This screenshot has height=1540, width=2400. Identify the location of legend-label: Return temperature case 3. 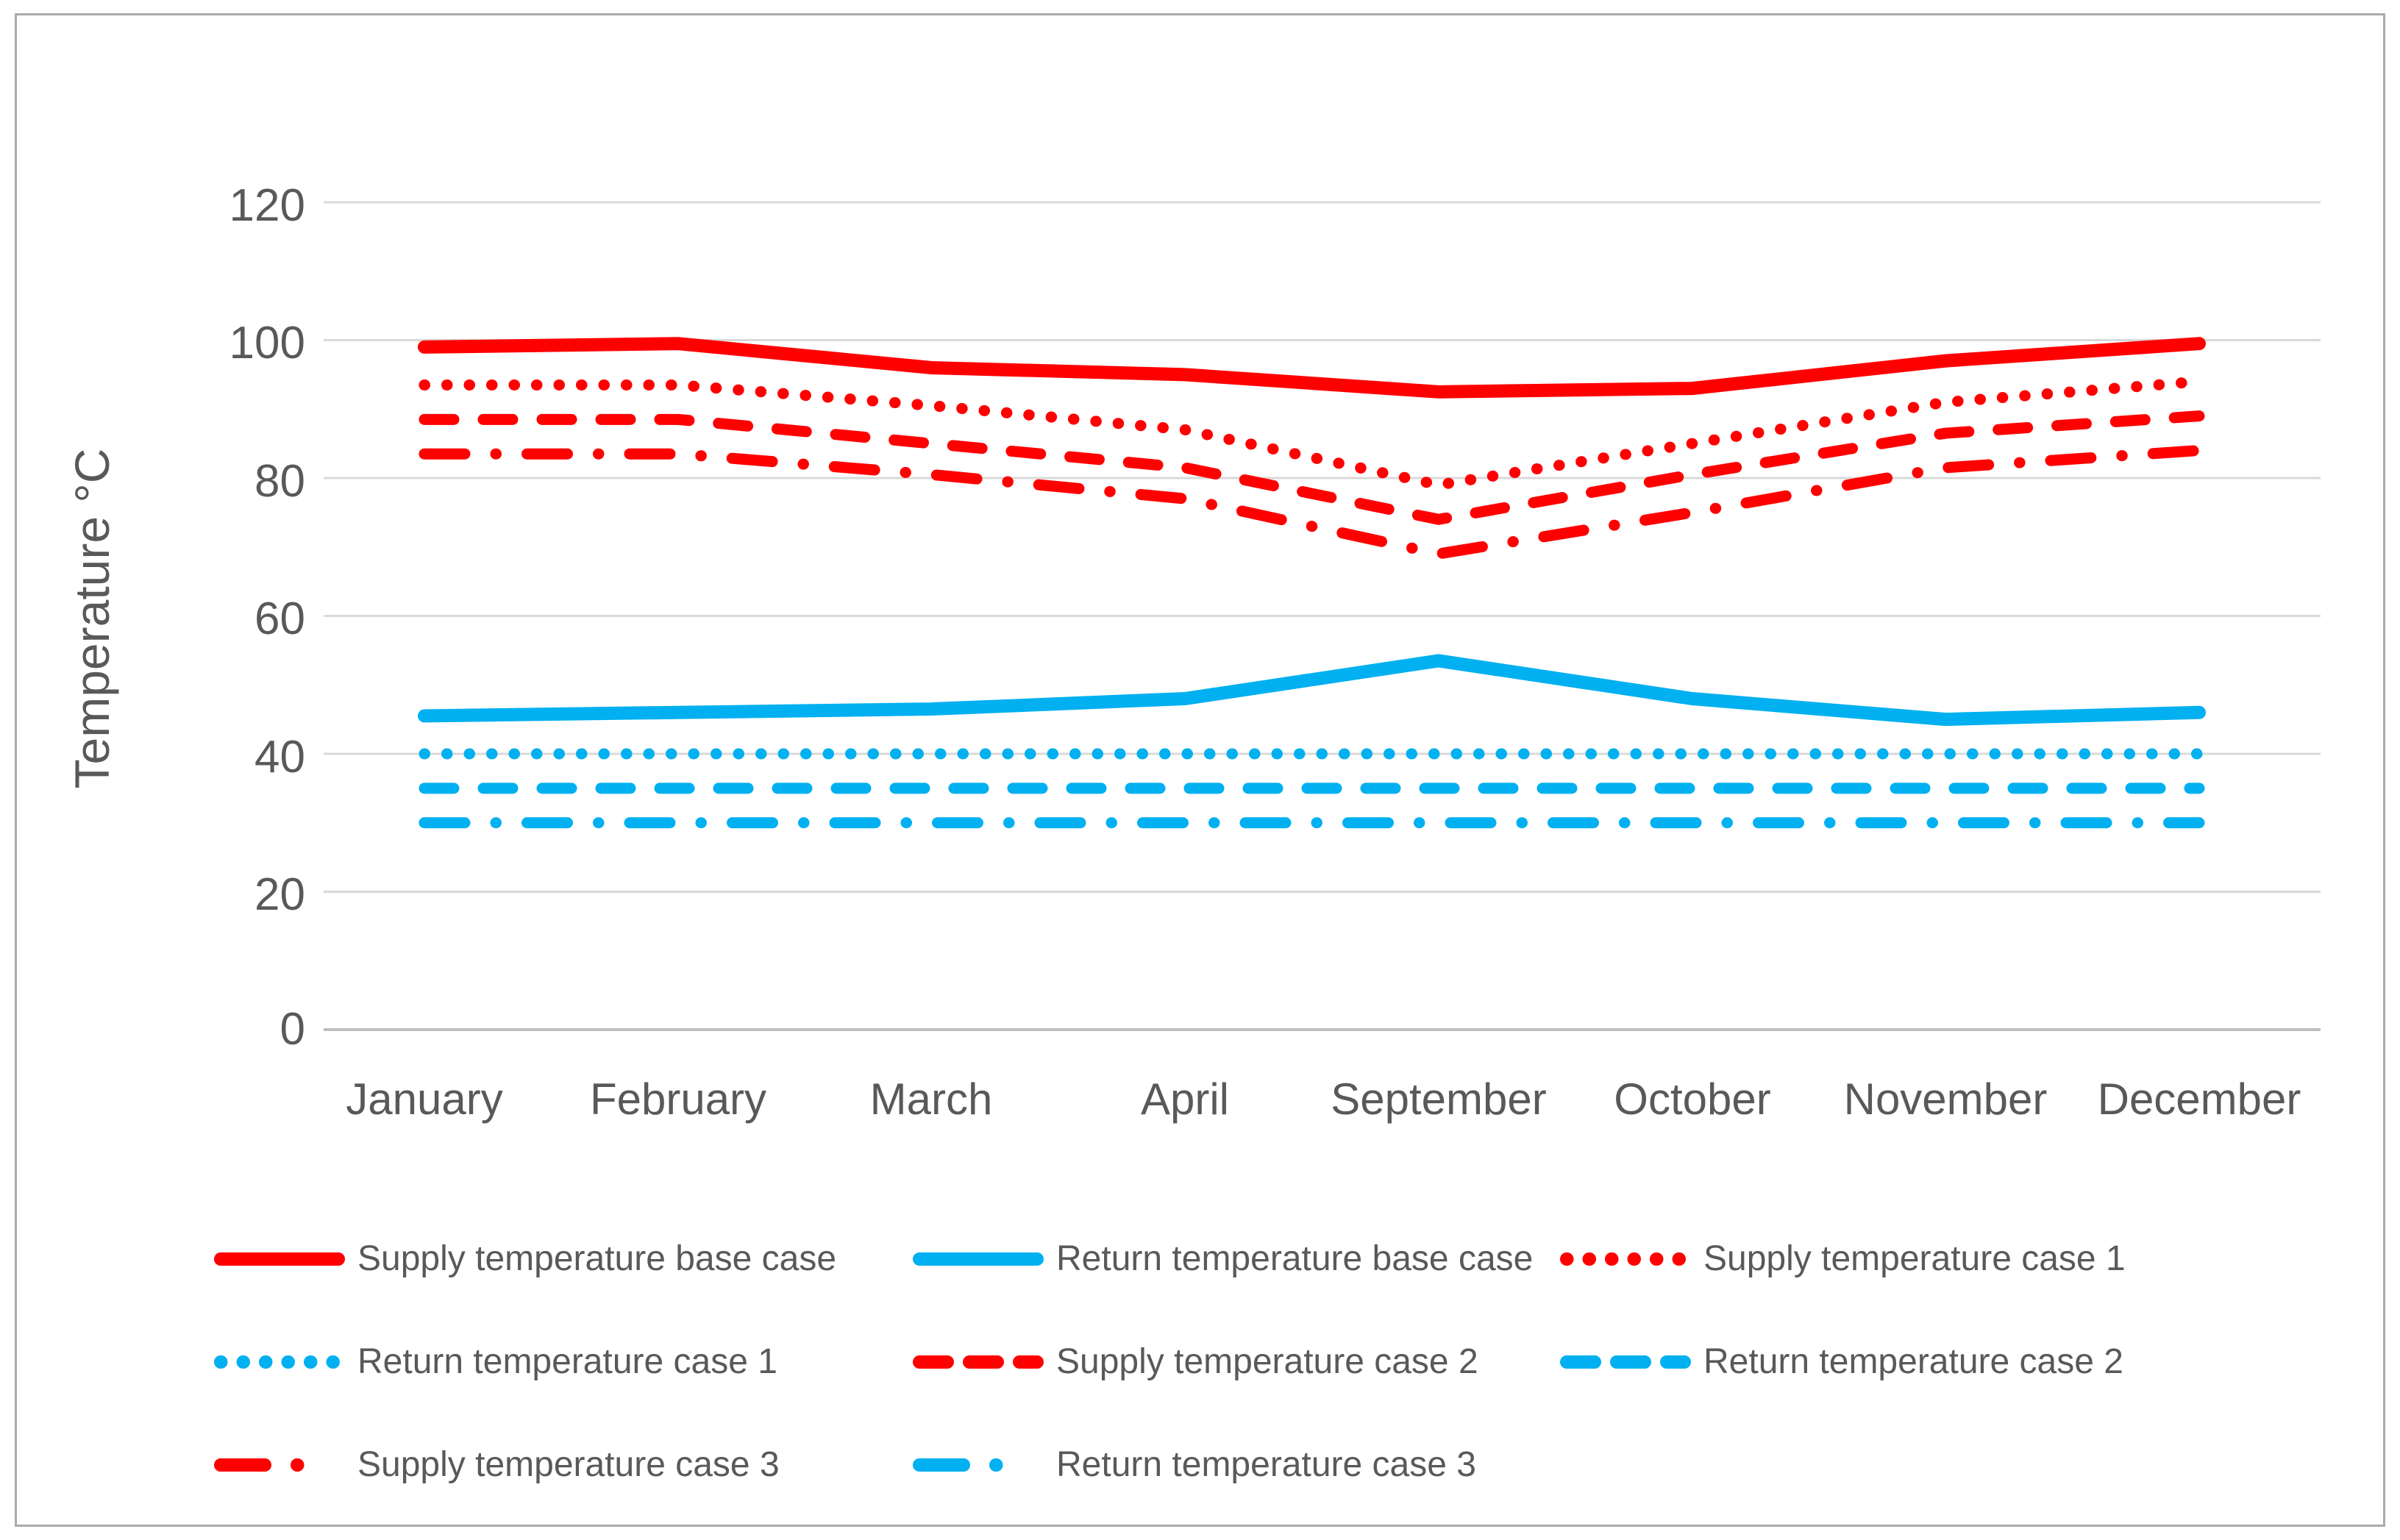
(1266, 1464).